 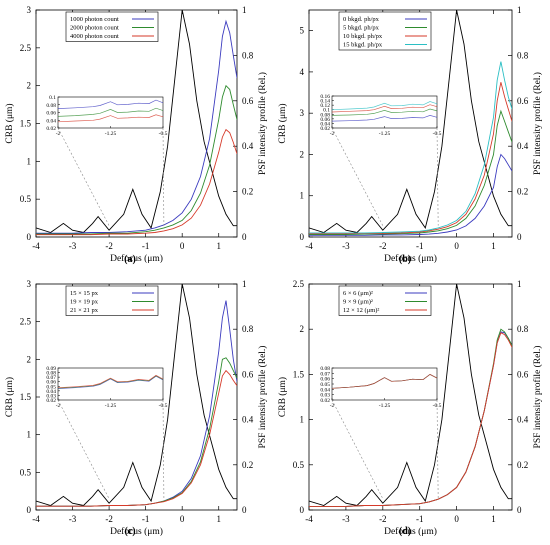 What do you see at coordinates (299, 374) in the screenshot?
I see `y-tick-label: 1.5` at bounding box center [299, 374].